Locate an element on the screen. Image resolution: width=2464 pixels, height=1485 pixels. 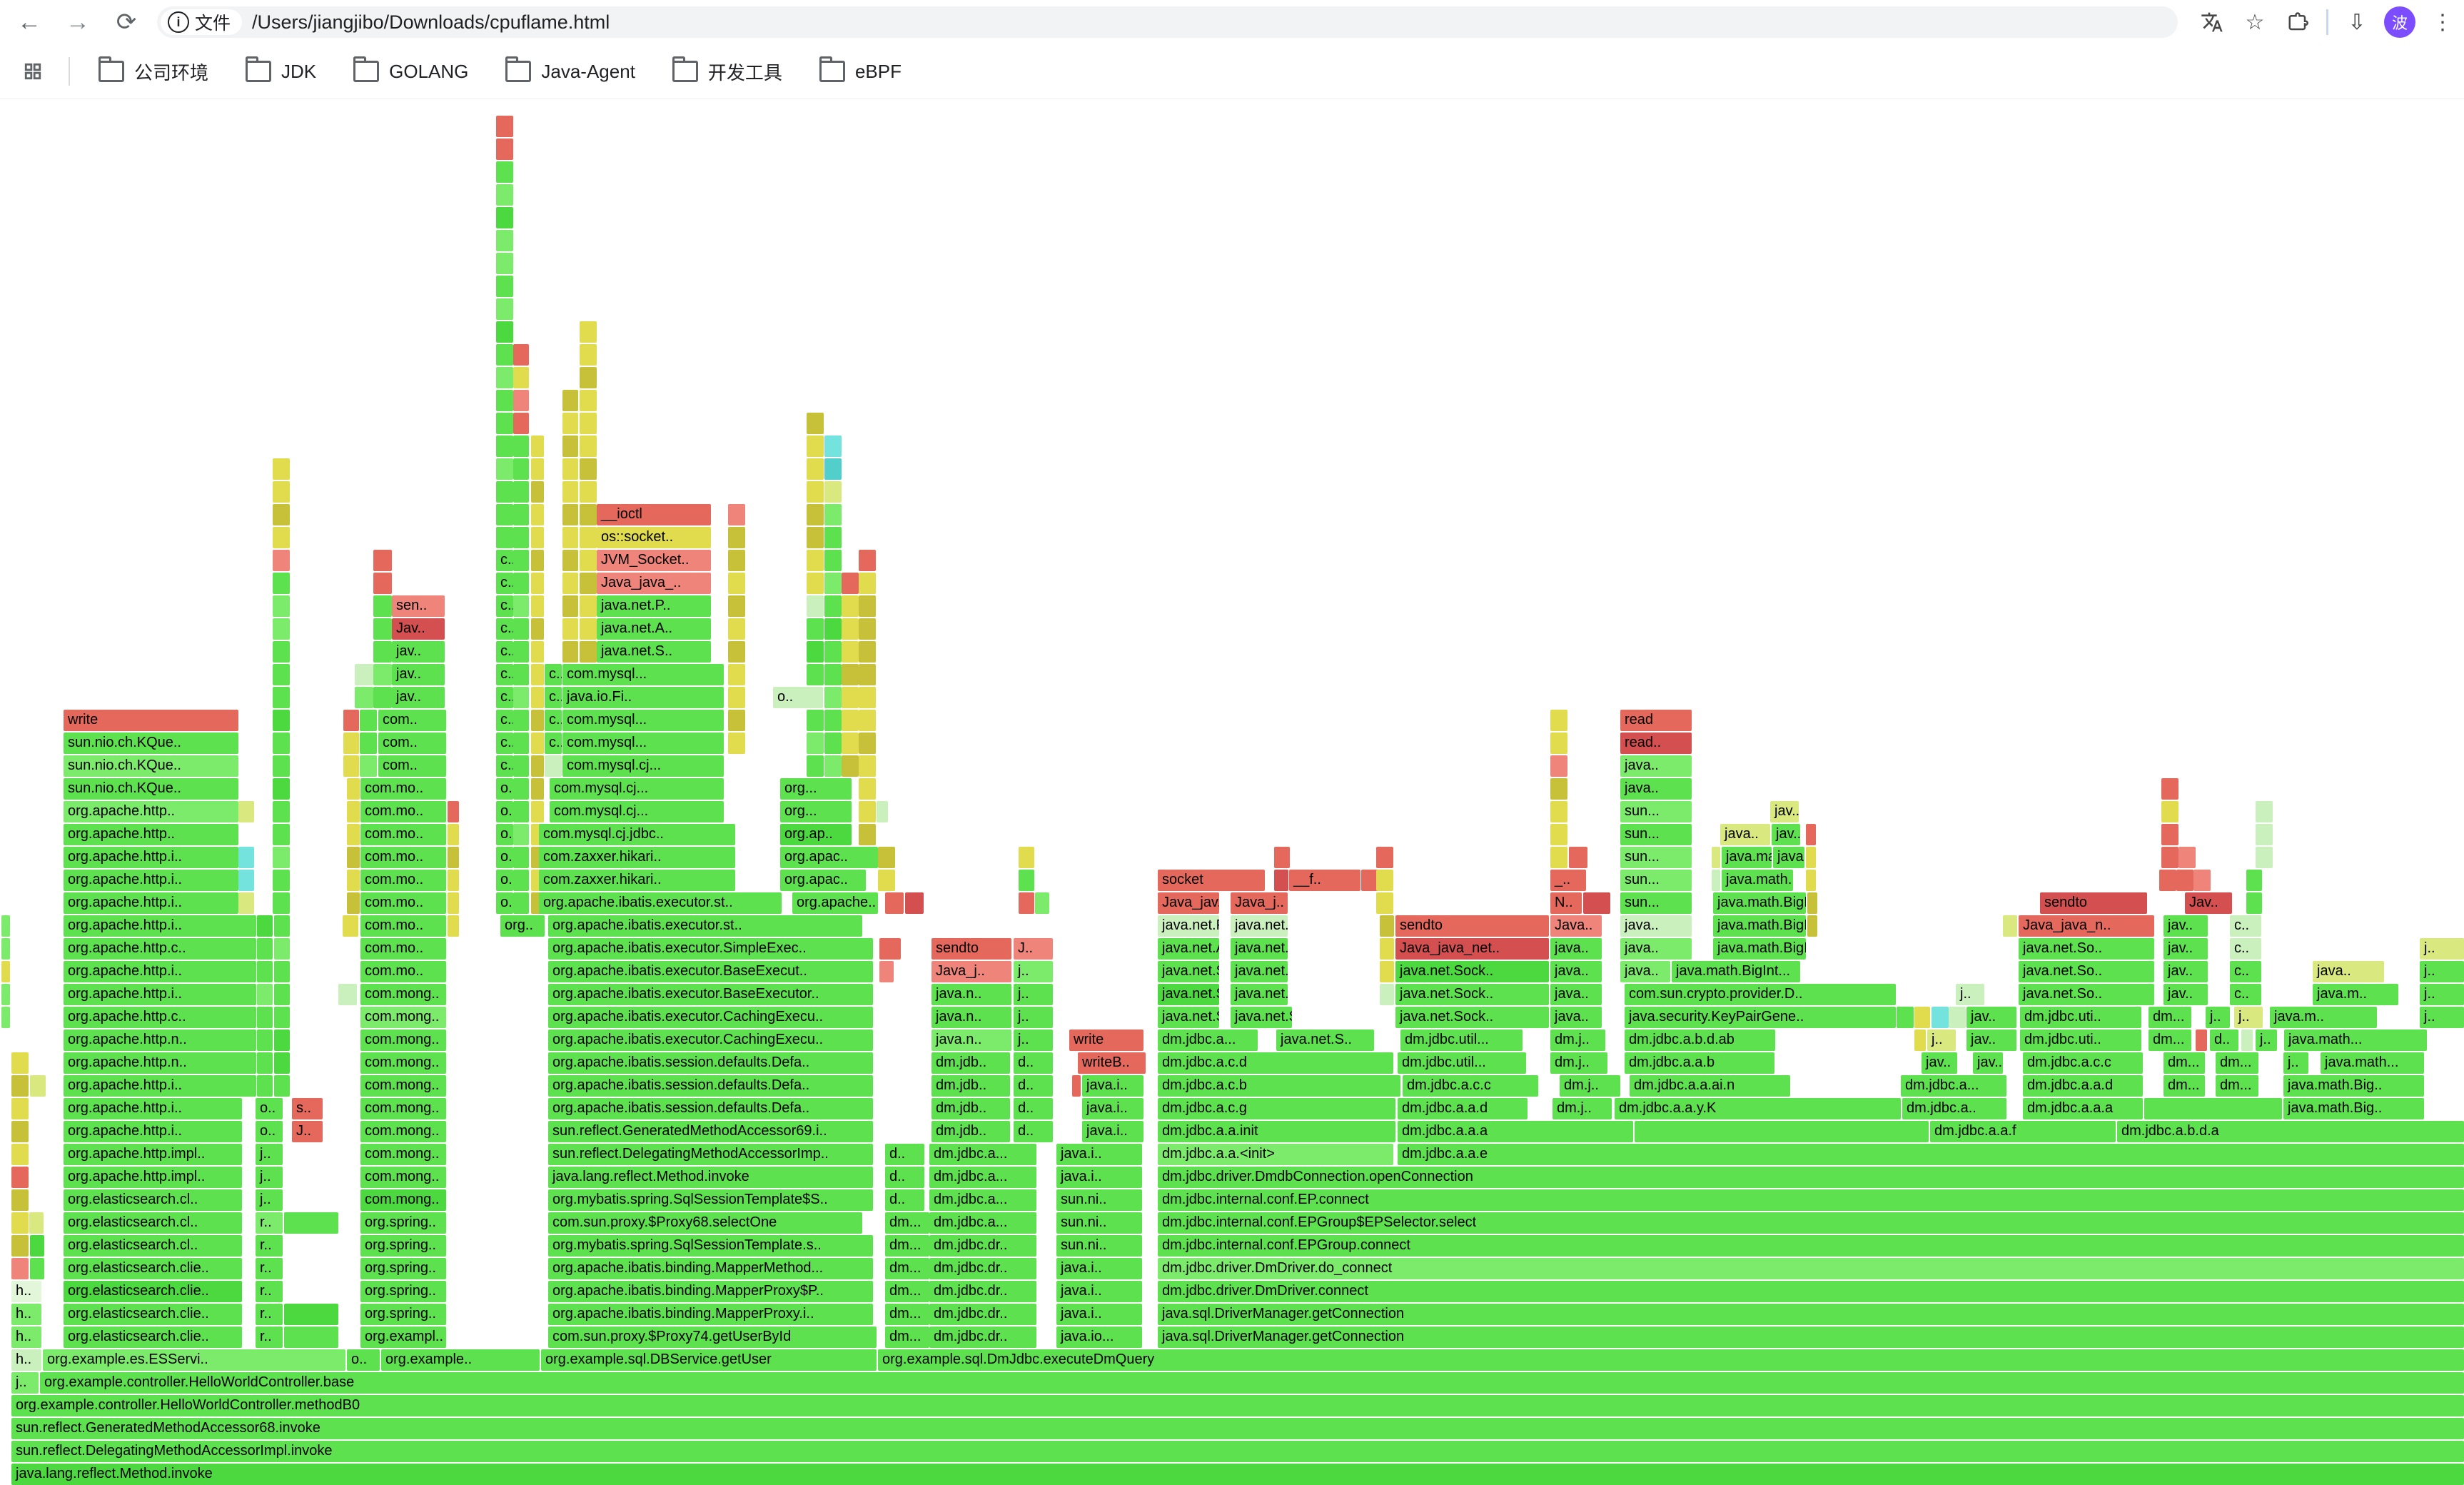
flame-frame-org-apac: org.apac.. is located at coordinates (823, 880).